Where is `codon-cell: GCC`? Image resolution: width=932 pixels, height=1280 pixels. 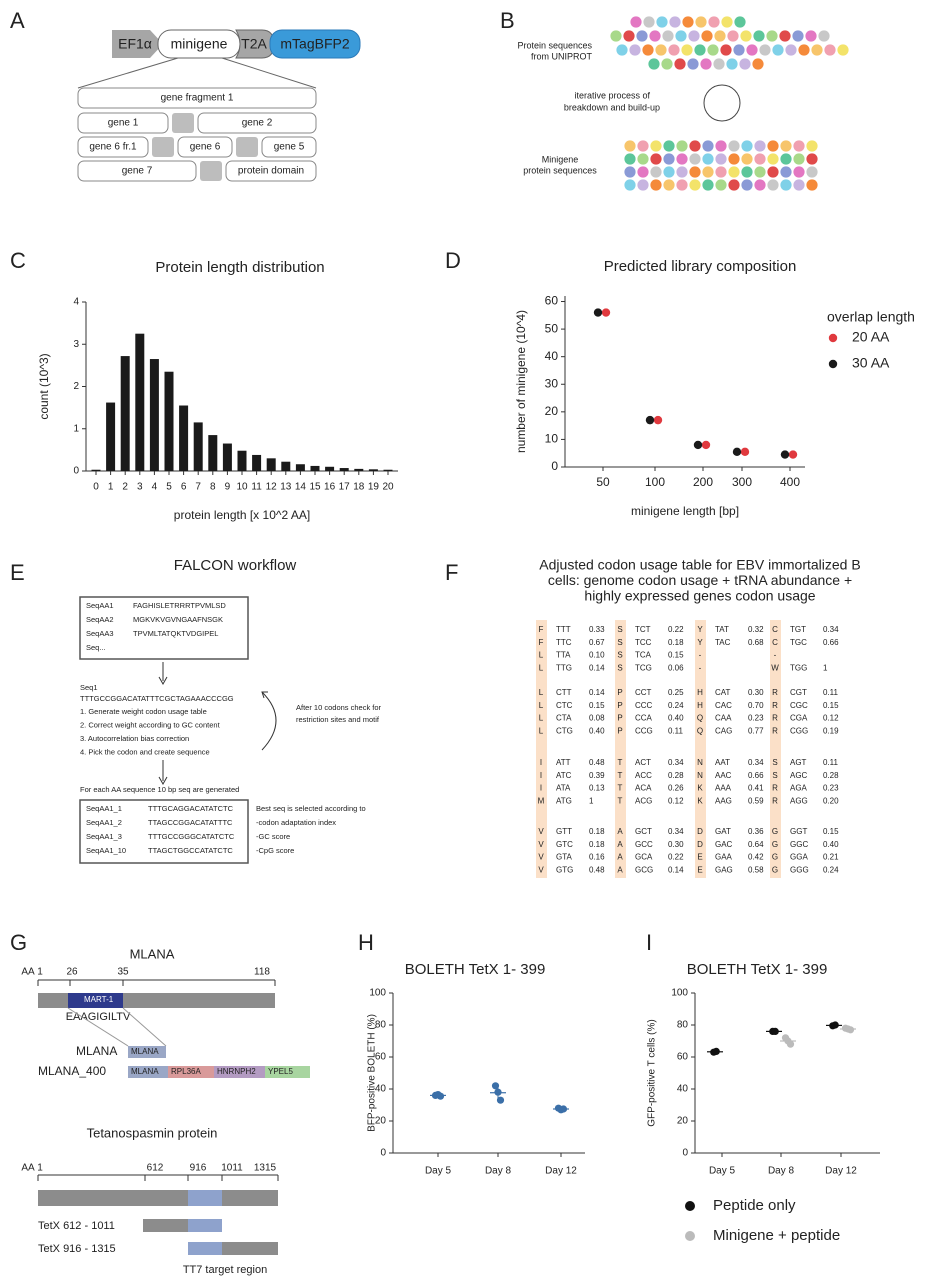
codon-cell: GCC is located at coordinates (644, 844).